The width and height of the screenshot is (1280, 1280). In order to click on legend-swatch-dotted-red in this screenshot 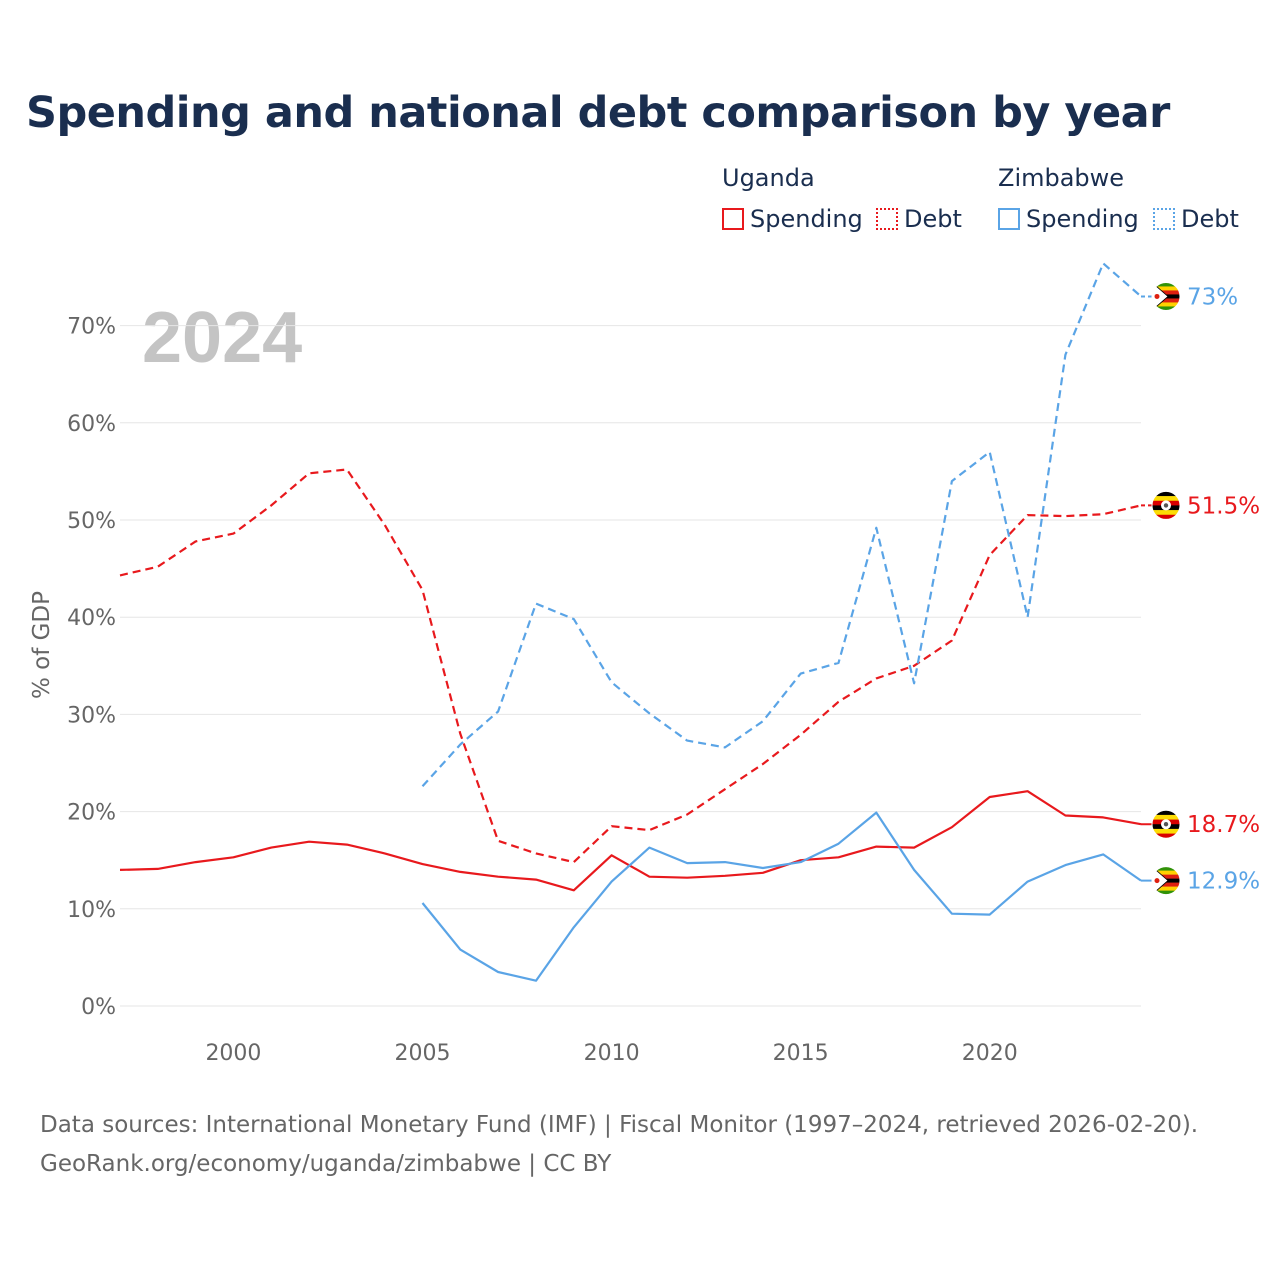, I will do `click(887, 219)`.